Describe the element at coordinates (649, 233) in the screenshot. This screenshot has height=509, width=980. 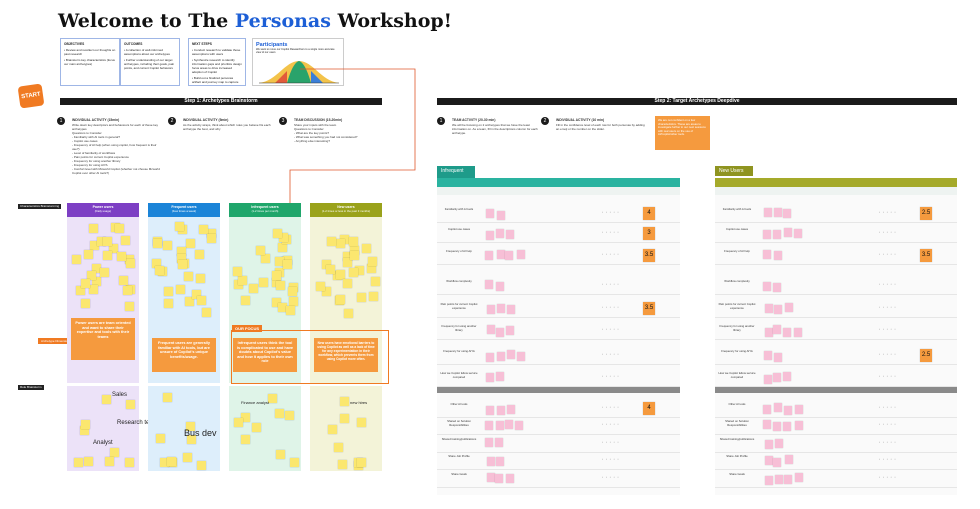
I see `confidence-score: 3` at that location.